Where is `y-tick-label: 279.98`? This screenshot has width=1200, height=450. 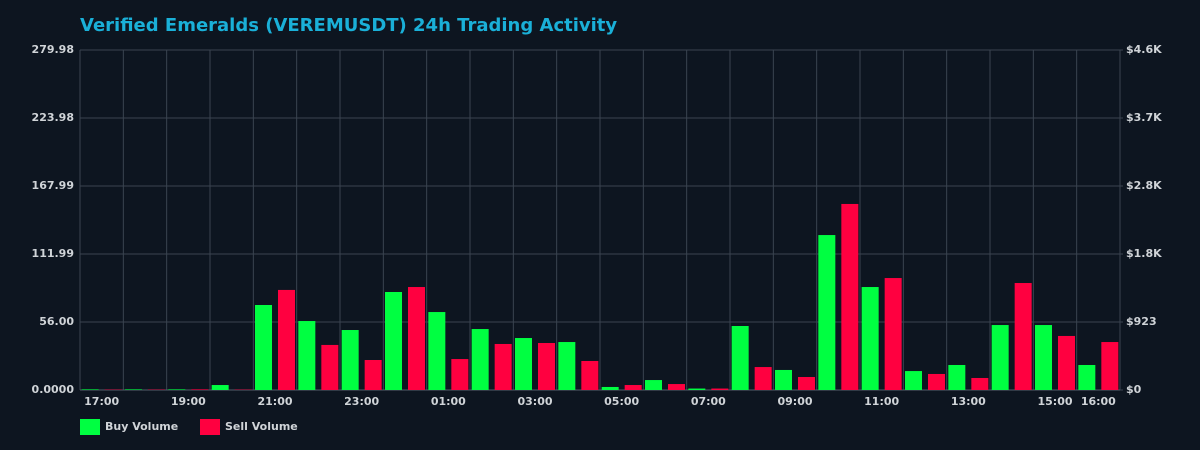 y-tick-label: 279.98 is located at coordinates (53, 49).